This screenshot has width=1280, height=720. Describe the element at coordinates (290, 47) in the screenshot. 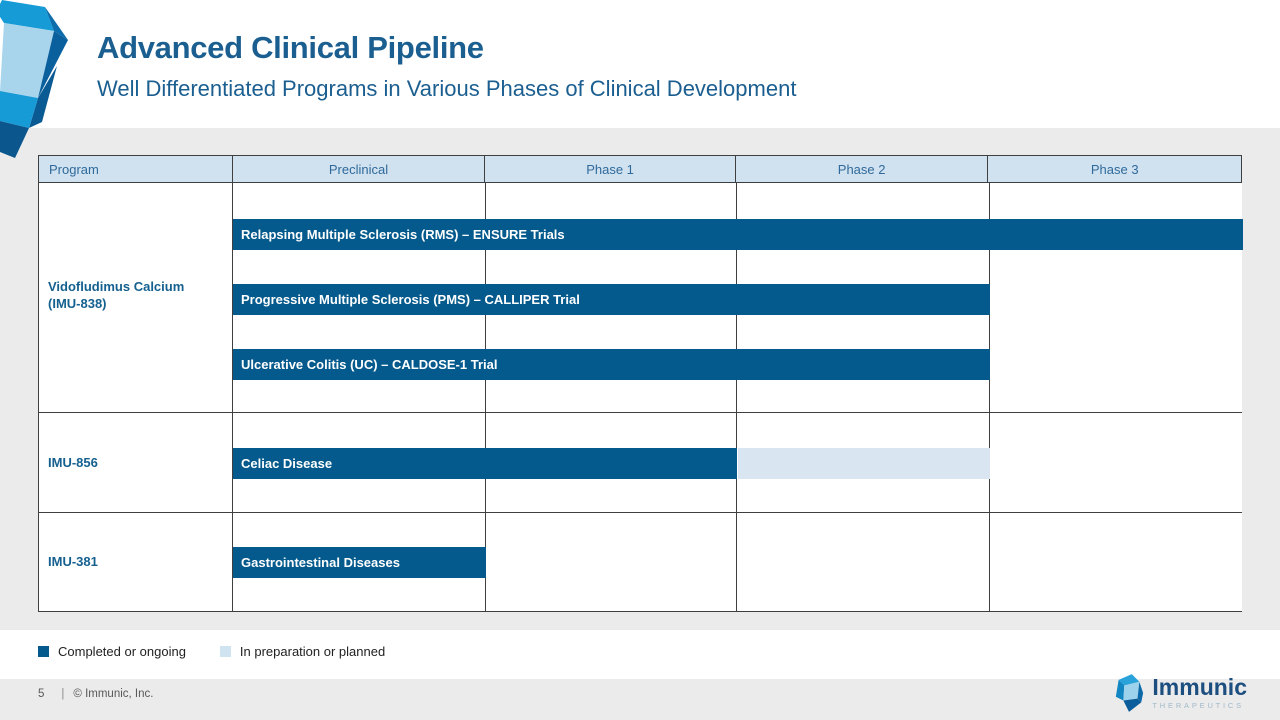

I see `page-title: Advanced Clinical Pipeline` at that location.